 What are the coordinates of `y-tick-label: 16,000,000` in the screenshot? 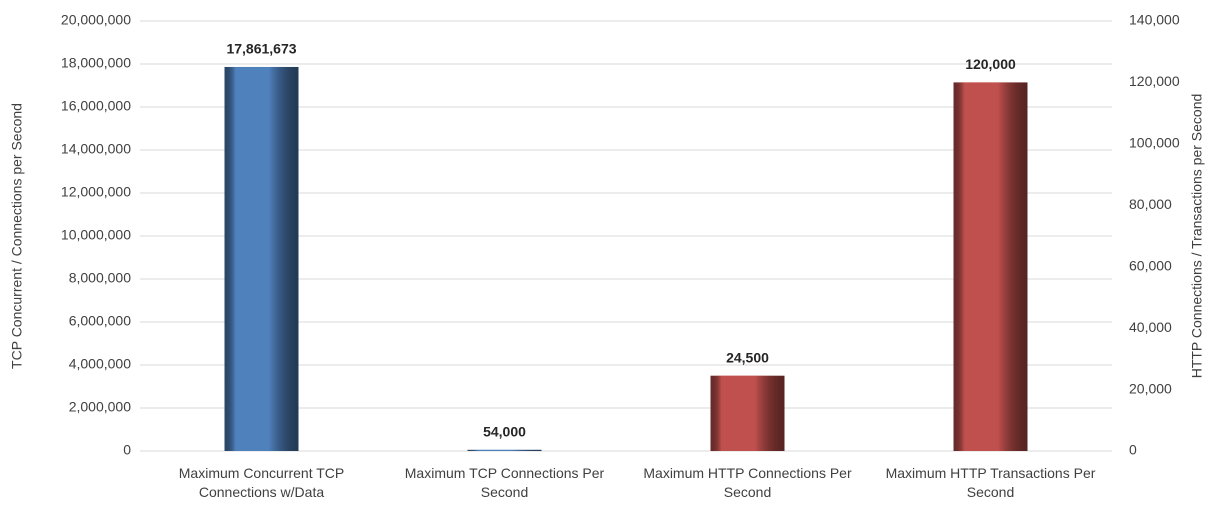 It's located at (96, 106).